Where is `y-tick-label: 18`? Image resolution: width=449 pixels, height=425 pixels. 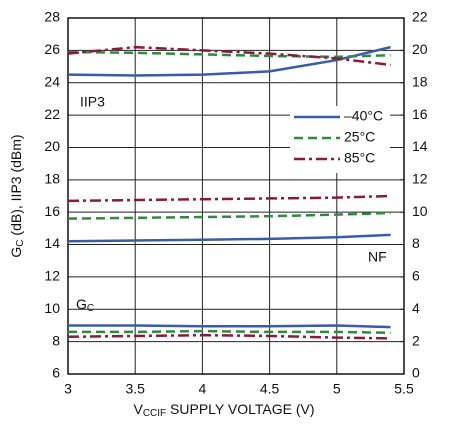
y-tick-label: 18 is located at coordinates (52, 179).